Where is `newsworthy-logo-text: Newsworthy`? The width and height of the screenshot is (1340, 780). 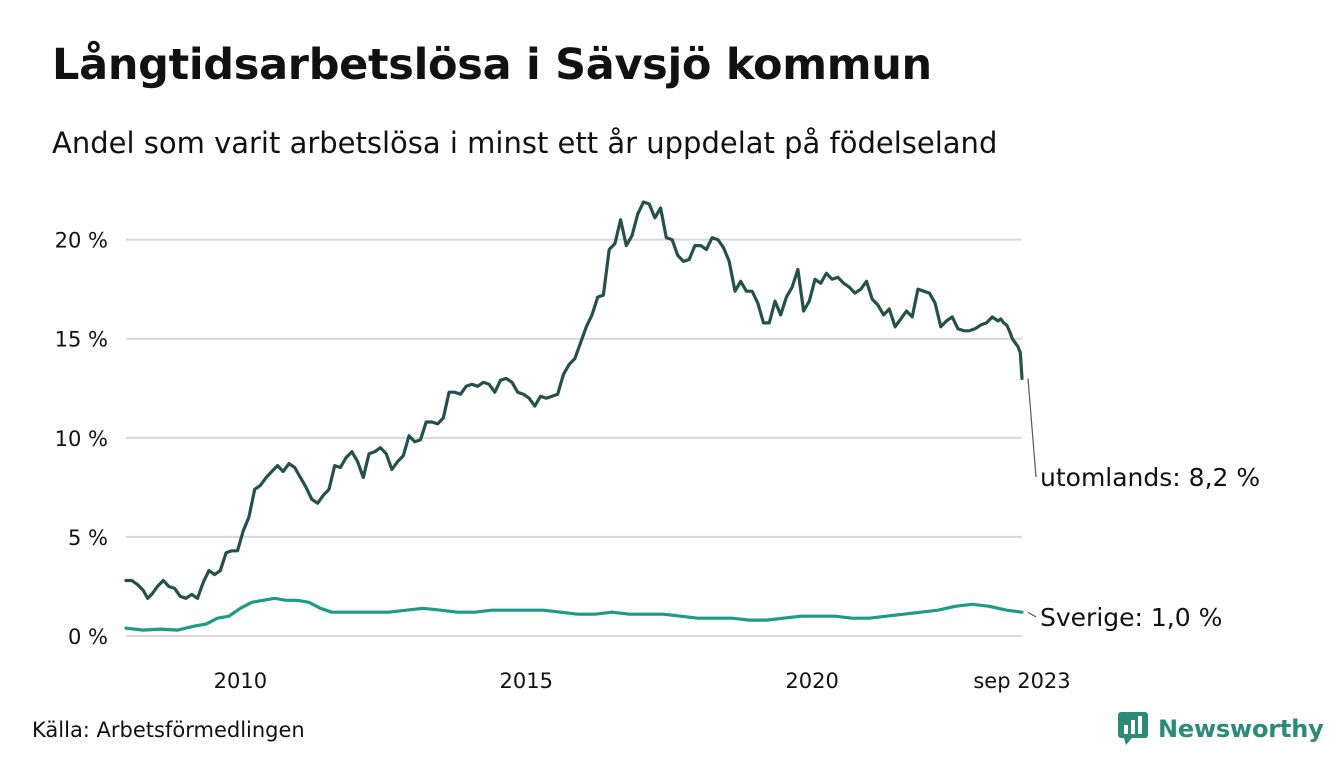
newsworthy-logo-text: Newsworthy is located at coordinates (1241, 729).